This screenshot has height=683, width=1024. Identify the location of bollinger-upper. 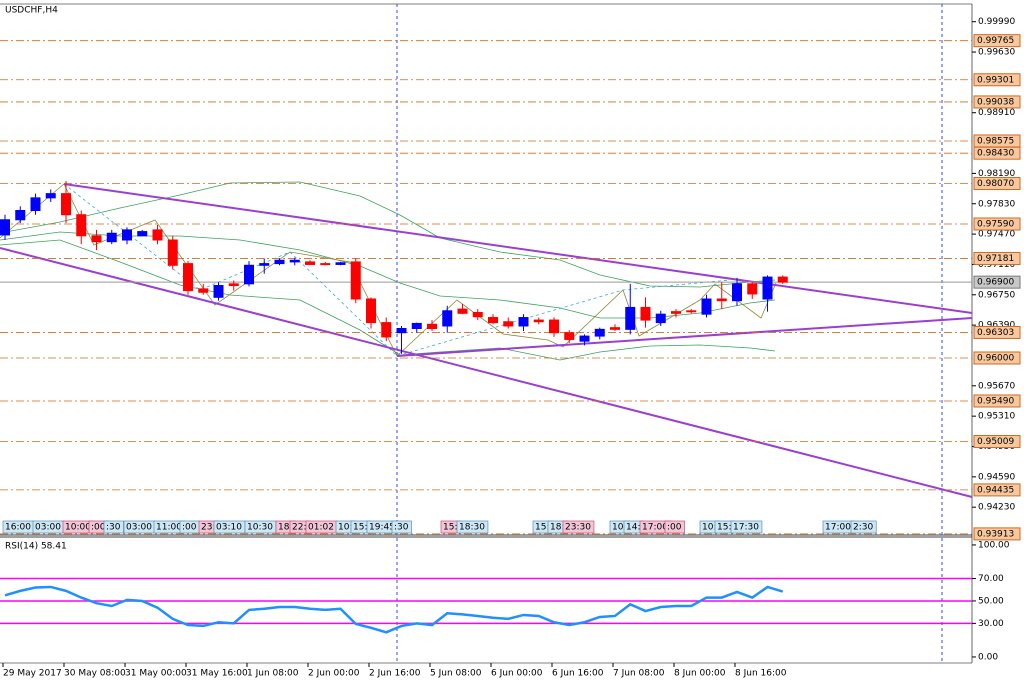
(388, 234).